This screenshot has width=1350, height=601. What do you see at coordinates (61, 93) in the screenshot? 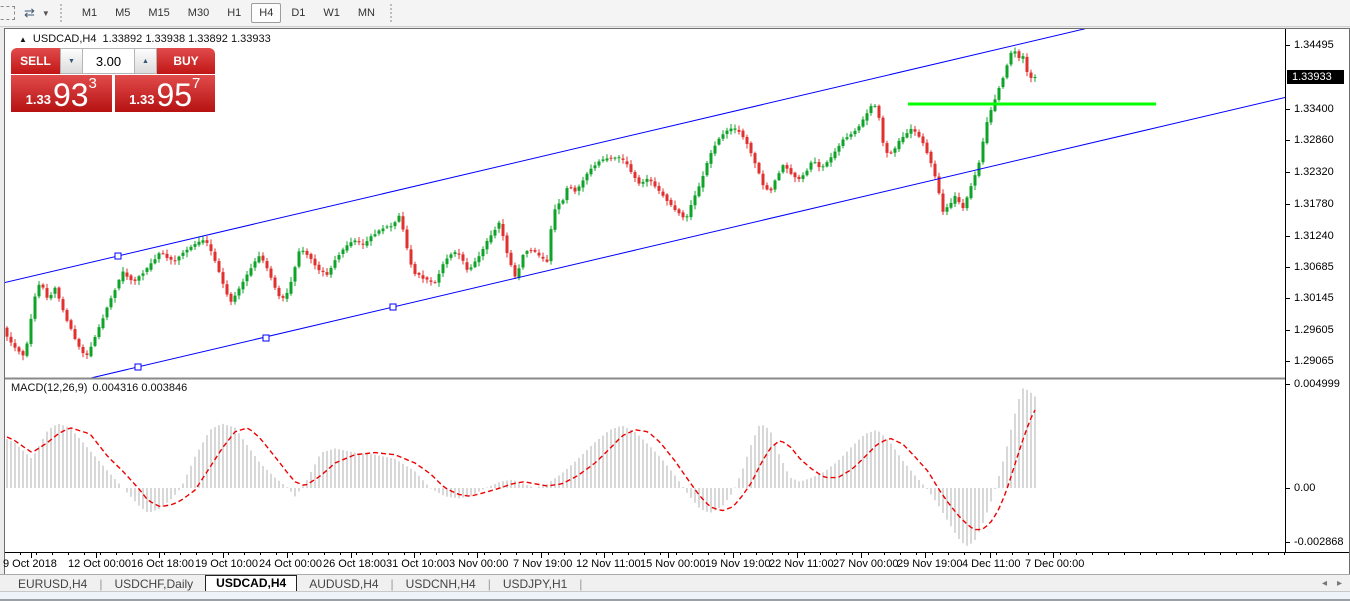
I see `sell-price-display: 1.33 93 3` at bounding box center [61, 93].